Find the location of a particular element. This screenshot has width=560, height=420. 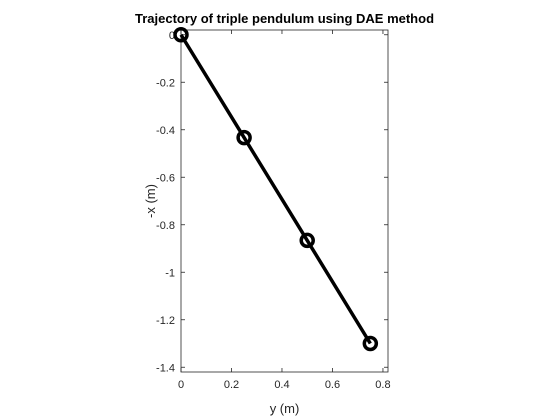

y-tick-label: -1.4 is located at coordinates (165, 368).